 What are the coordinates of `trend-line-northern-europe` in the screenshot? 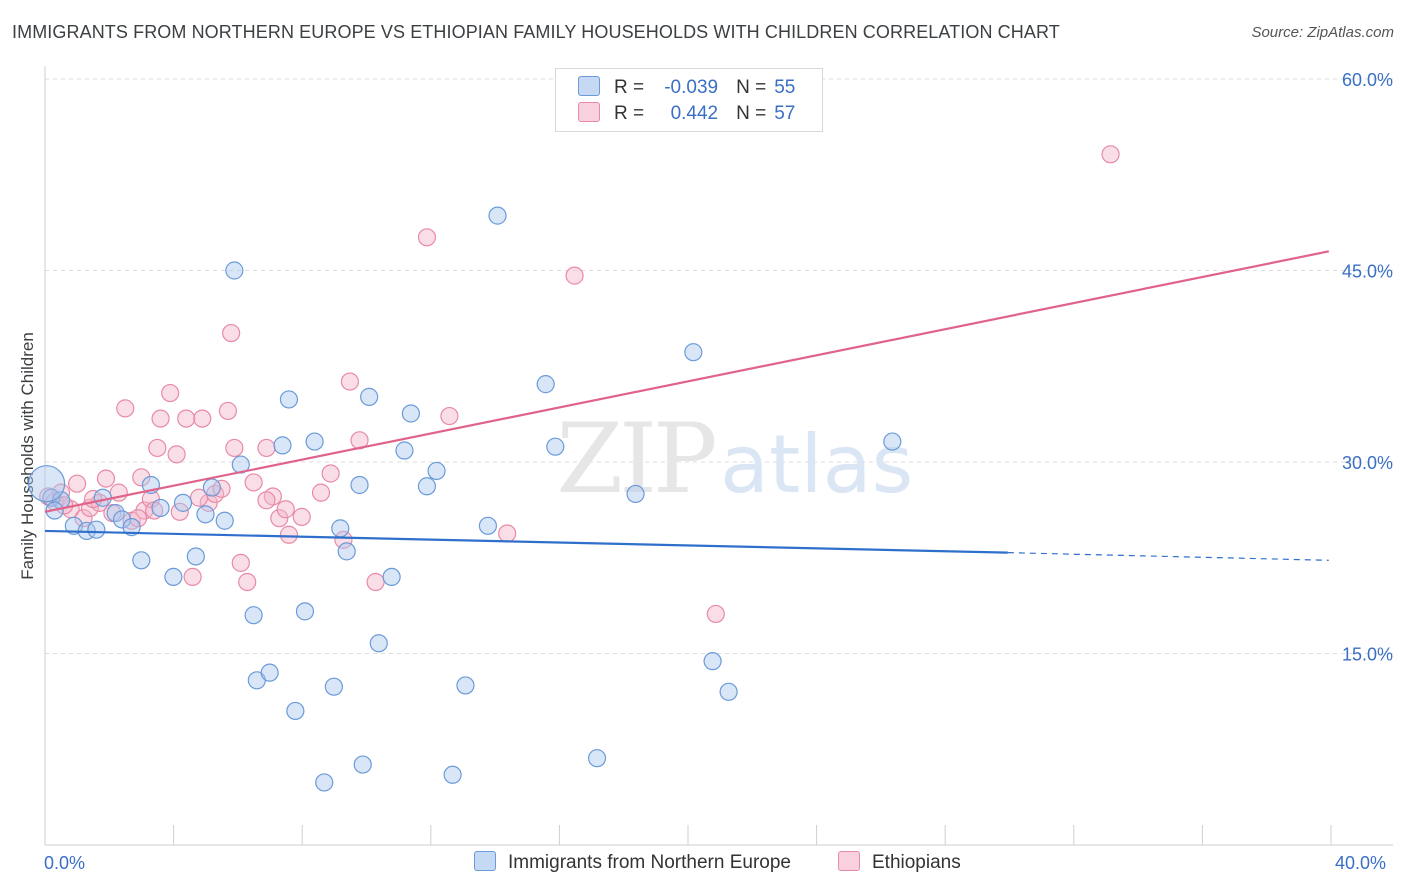 It's located at (526, 541).